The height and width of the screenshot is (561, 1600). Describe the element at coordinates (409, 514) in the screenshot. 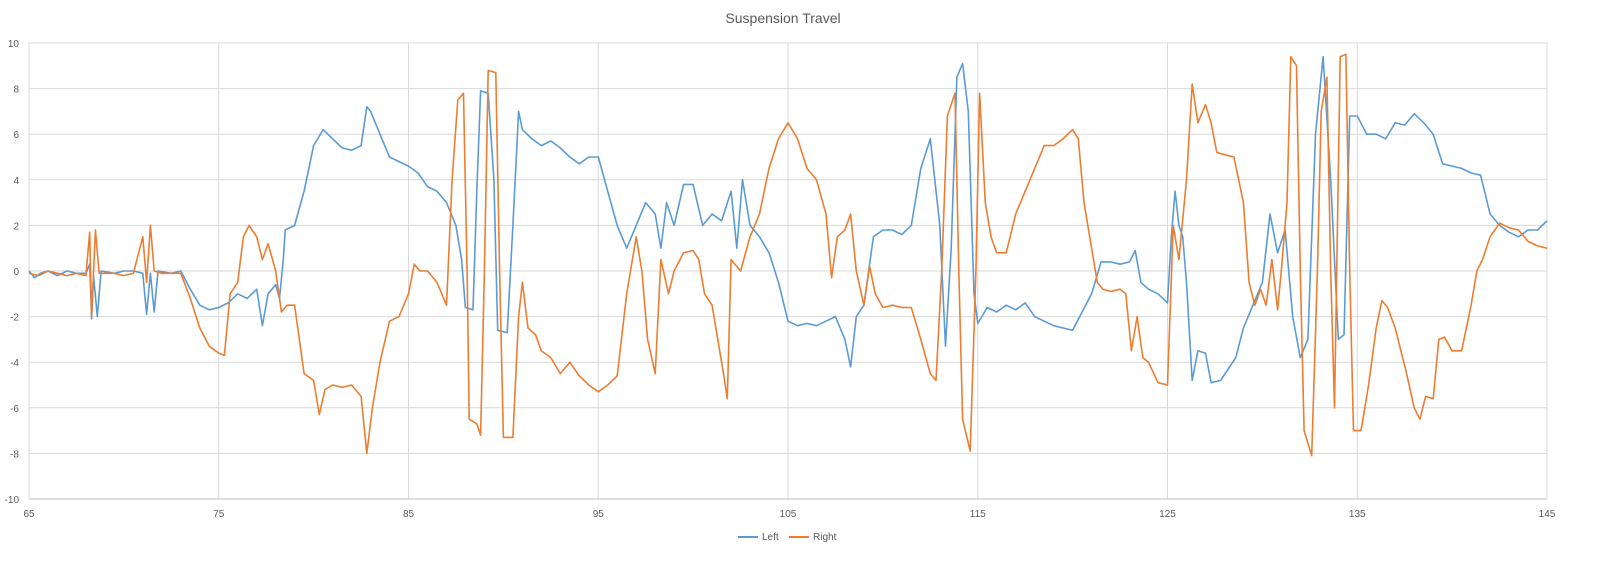

I see `x-tick-label: 85` at that location.